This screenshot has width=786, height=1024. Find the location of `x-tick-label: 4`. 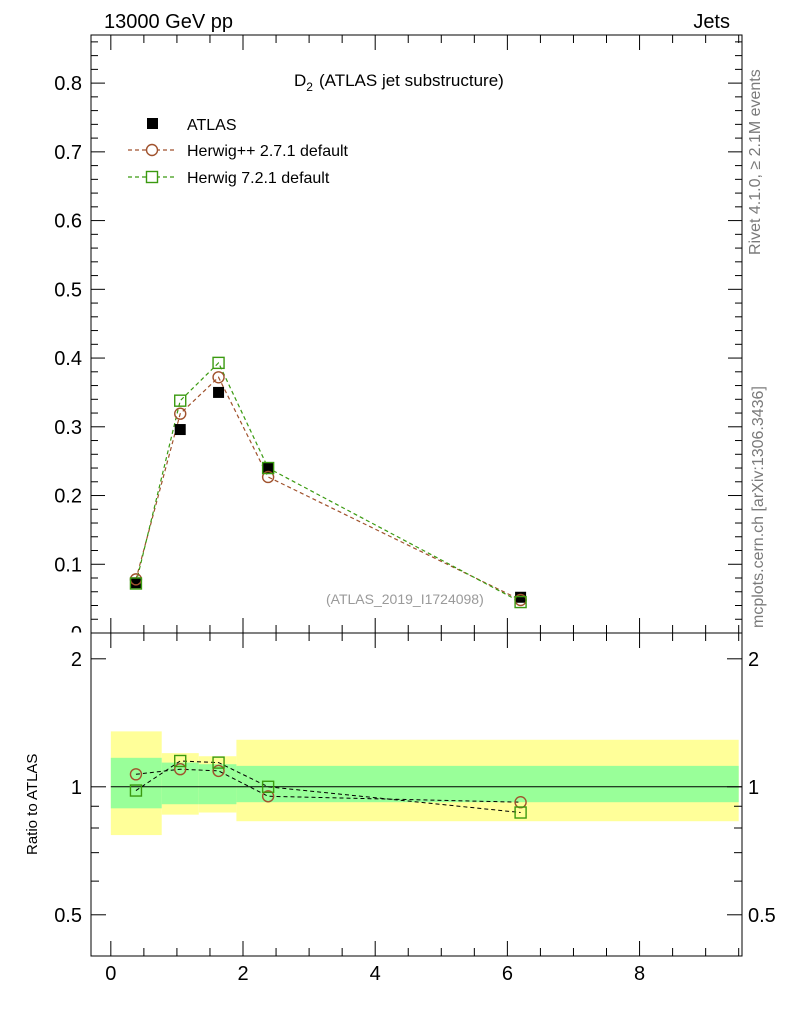

x-tick-label: 4 is located at coordinates (375, 974).